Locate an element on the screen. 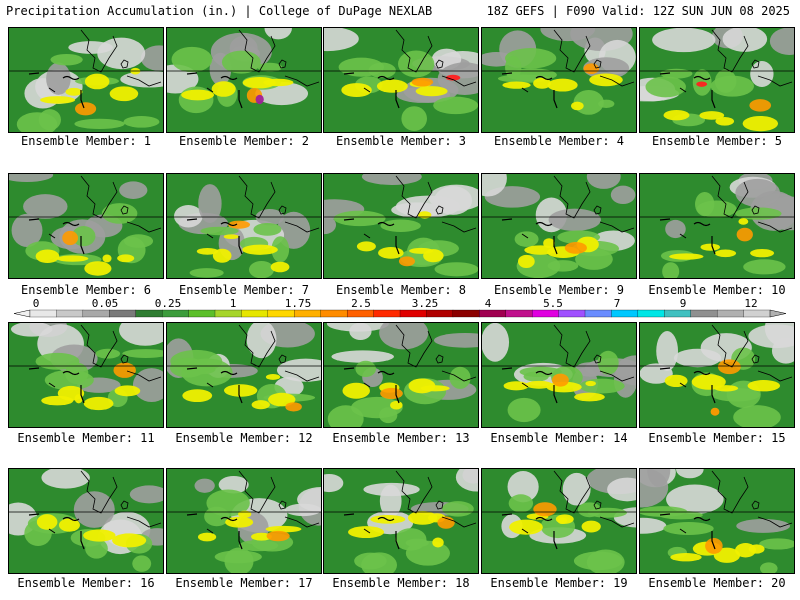 The image size is (800, 600). ensemble-member-label: Ensemble Member: 10 is located at coordinates (717, 290).